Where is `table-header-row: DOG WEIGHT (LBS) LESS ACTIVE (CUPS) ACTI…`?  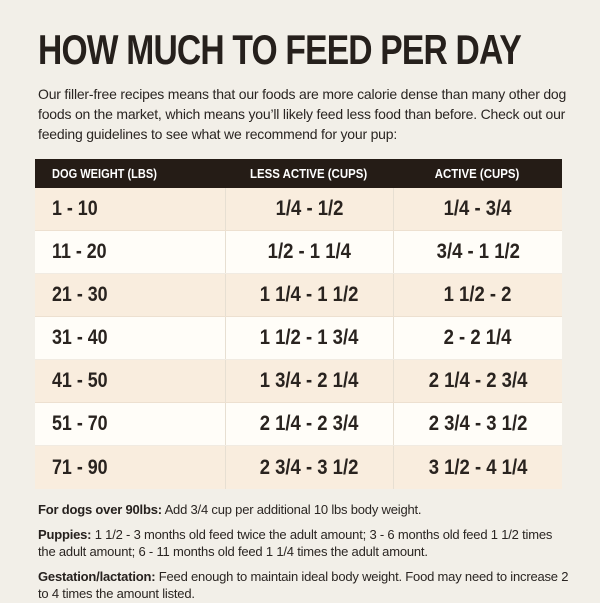
table-header-row: DOG WEIGHT (LBS) LESS ACTIVE (CUPS) ACTI… is located at coordinates (298, 173).